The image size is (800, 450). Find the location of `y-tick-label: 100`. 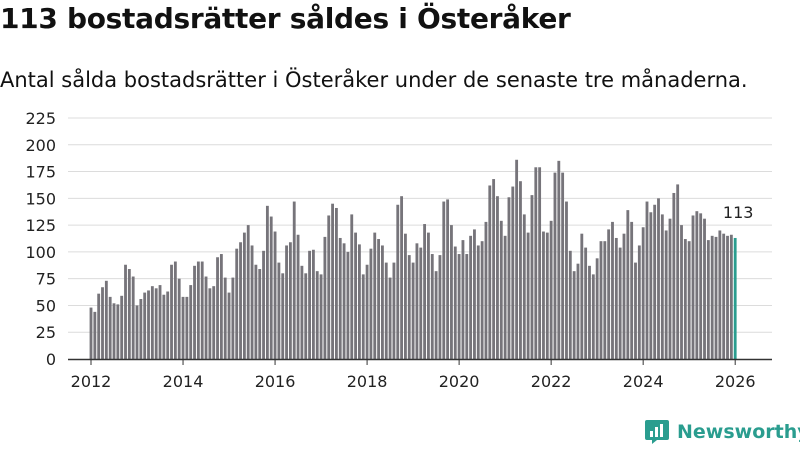

y-tick-label: 100 is located at coordinates (40, 252).